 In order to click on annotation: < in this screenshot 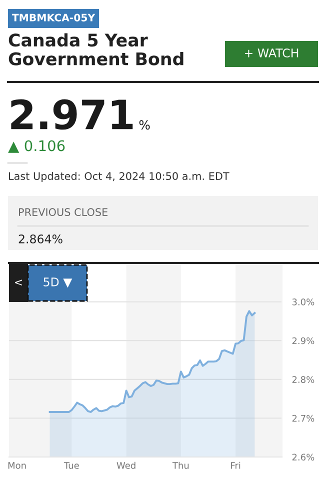, I will do `click(18, 283)`.